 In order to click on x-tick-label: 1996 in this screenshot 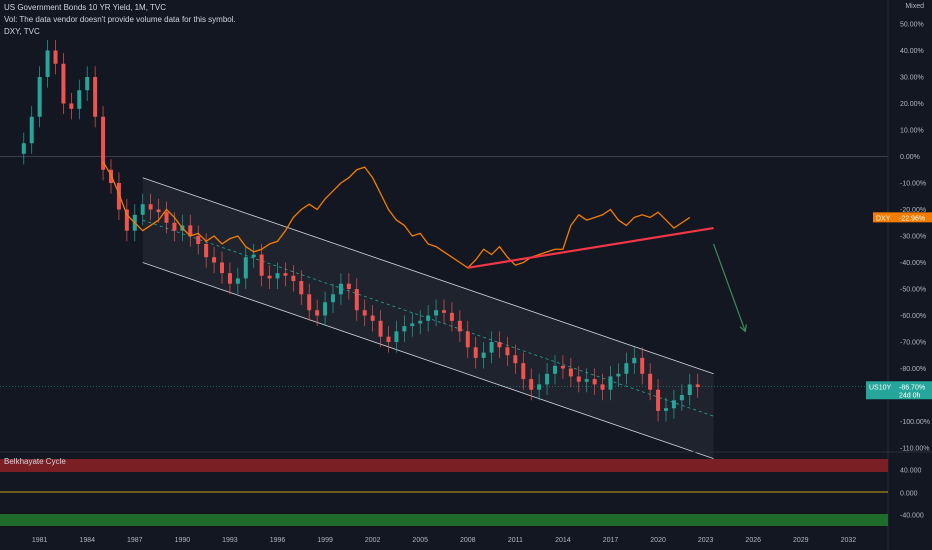, I will do `click(278, 540)`.